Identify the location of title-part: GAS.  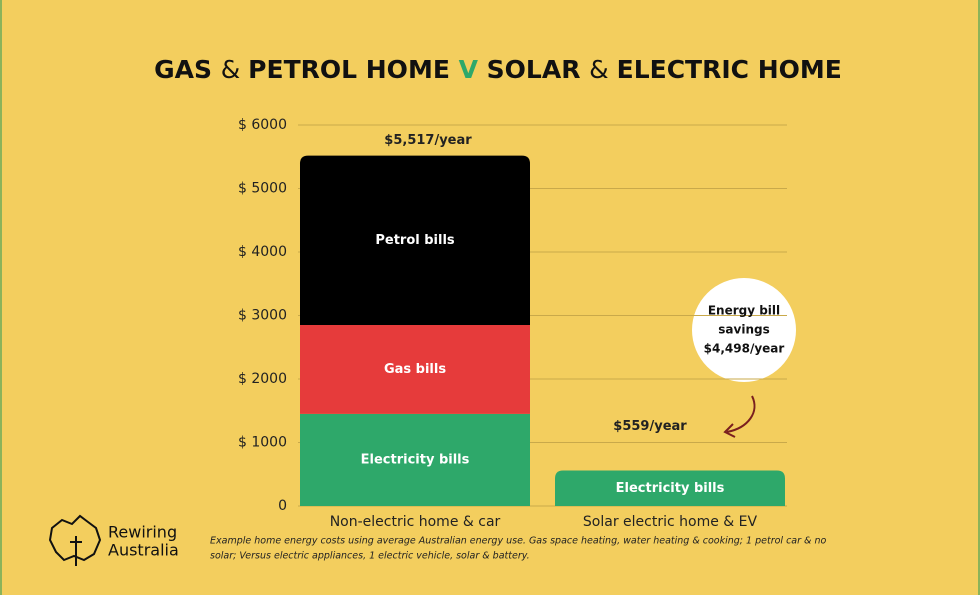
(187, 69).